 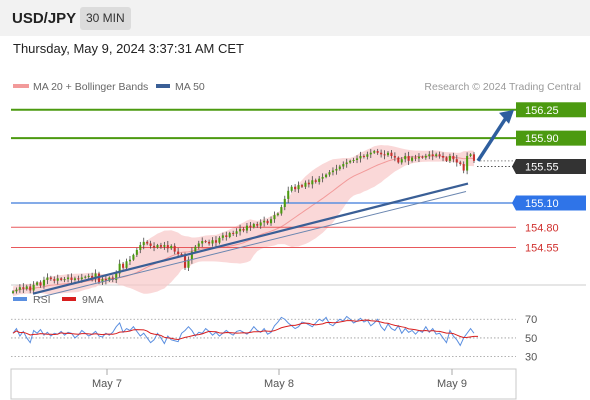 I want to click on rsi-level-label: 50, so click(x=531, y=339).